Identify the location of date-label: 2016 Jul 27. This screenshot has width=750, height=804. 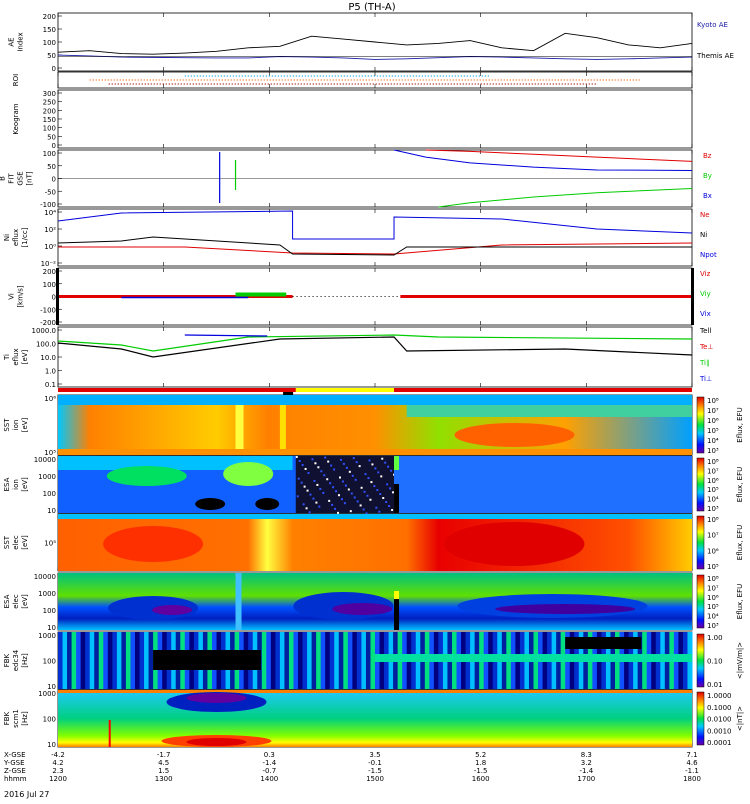
(26, 794).